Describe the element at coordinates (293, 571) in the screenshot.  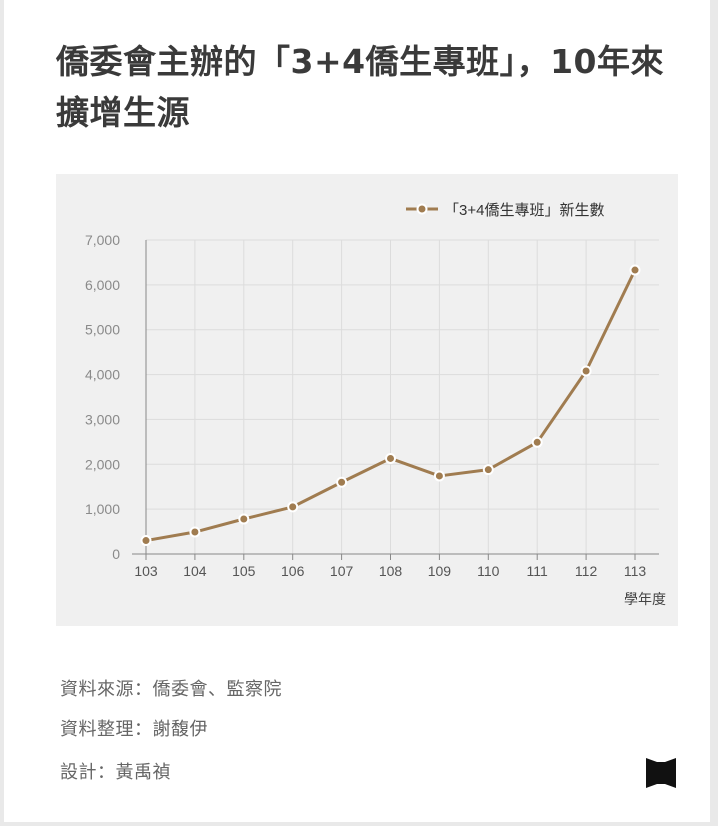
I see `x-tick-label: 106` at that location.